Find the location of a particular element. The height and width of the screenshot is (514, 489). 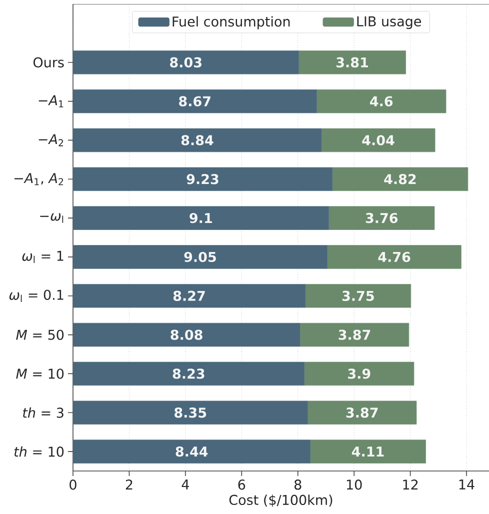

data-label: 9.1 is located at coordinates (201, 218).